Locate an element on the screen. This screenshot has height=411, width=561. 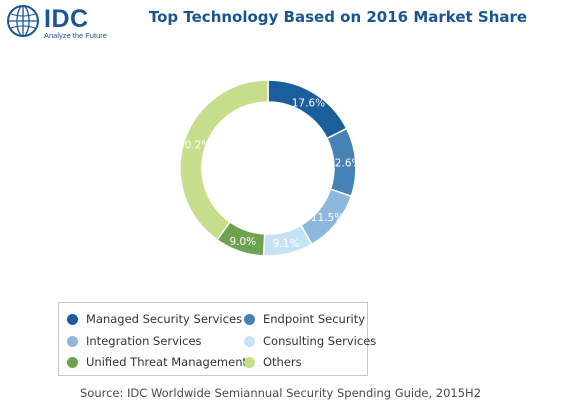
slice-label-others: 40.2% is located at coordinates (194, 146).